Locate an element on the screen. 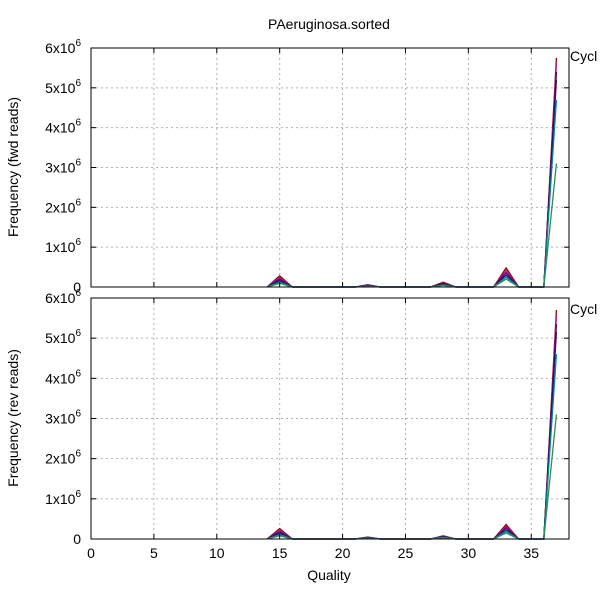  rev-y-tick-label: 6x10⁶ is located at coordinates (63, 297).